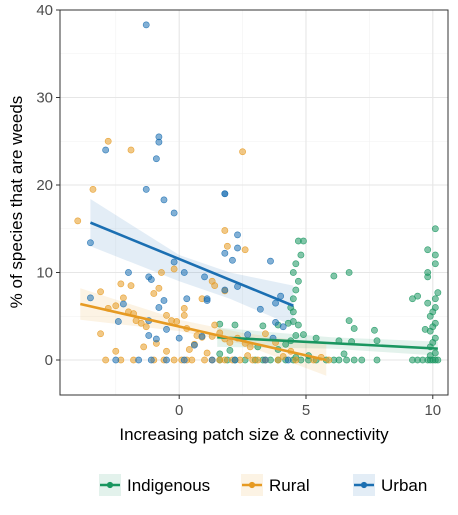 This screenshot has width=458, height=515. Describe the element at coordinates (168, 485) in the screenshot. I see `legend-label-indigenous: Indigenous` at that location.